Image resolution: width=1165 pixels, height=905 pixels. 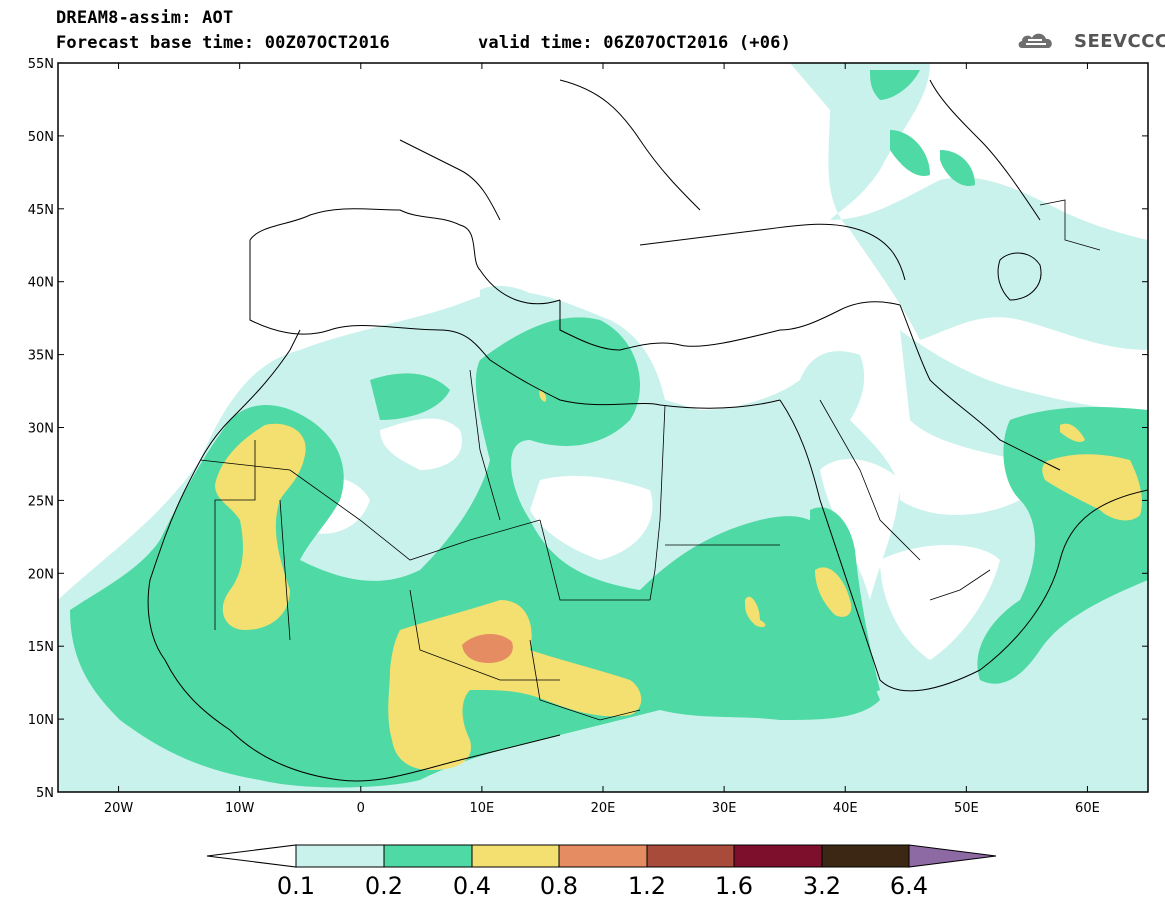 I want to click on lat-label: 20N, so click(x=41, y=574).